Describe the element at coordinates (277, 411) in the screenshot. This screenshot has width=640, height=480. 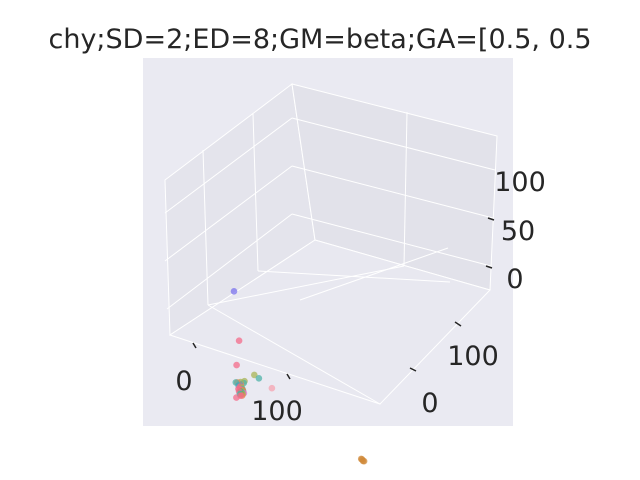
I see `x-tick-label-1: 100` at that location.